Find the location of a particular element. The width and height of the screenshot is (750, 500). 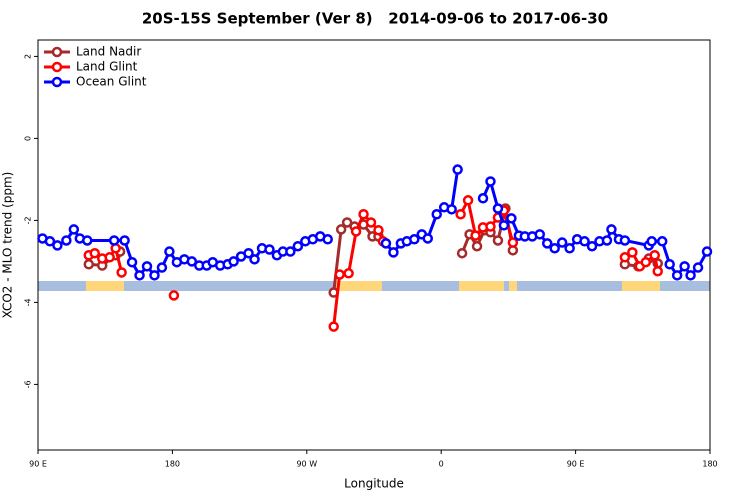

y-tick-label: -4 is located at coordinates (28, 302).